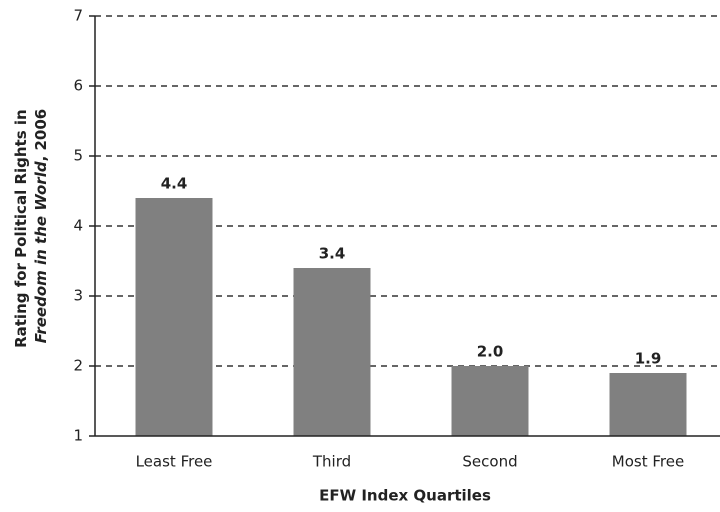  Describe the element at coordinates (490, 352) in the screenshot. I see `data-label: 2.0` at that location.